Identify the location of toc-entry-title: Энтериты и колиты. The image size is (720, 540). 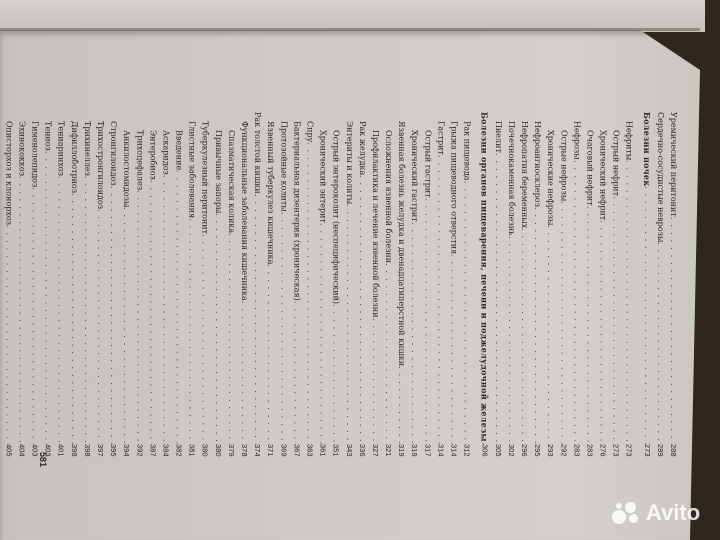
(349, 163).